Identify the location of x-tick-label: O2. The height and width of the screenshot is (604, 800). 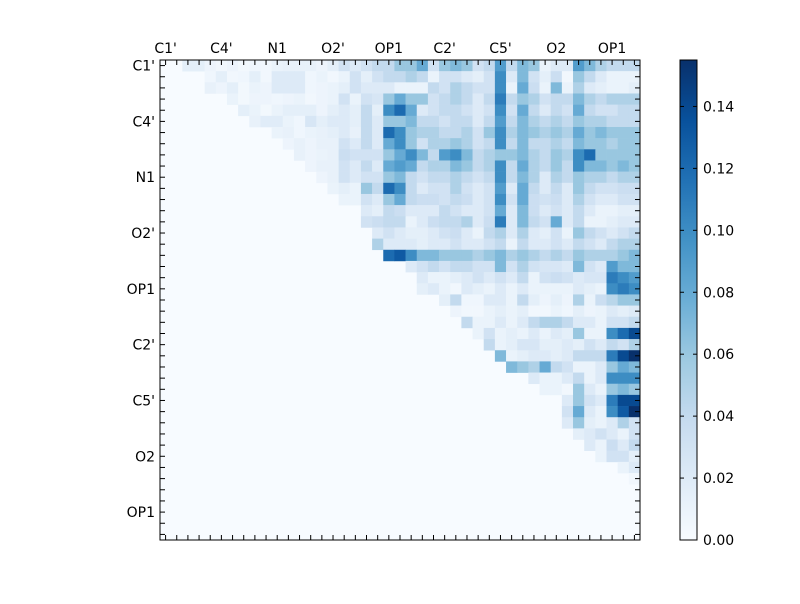
(556, 49).